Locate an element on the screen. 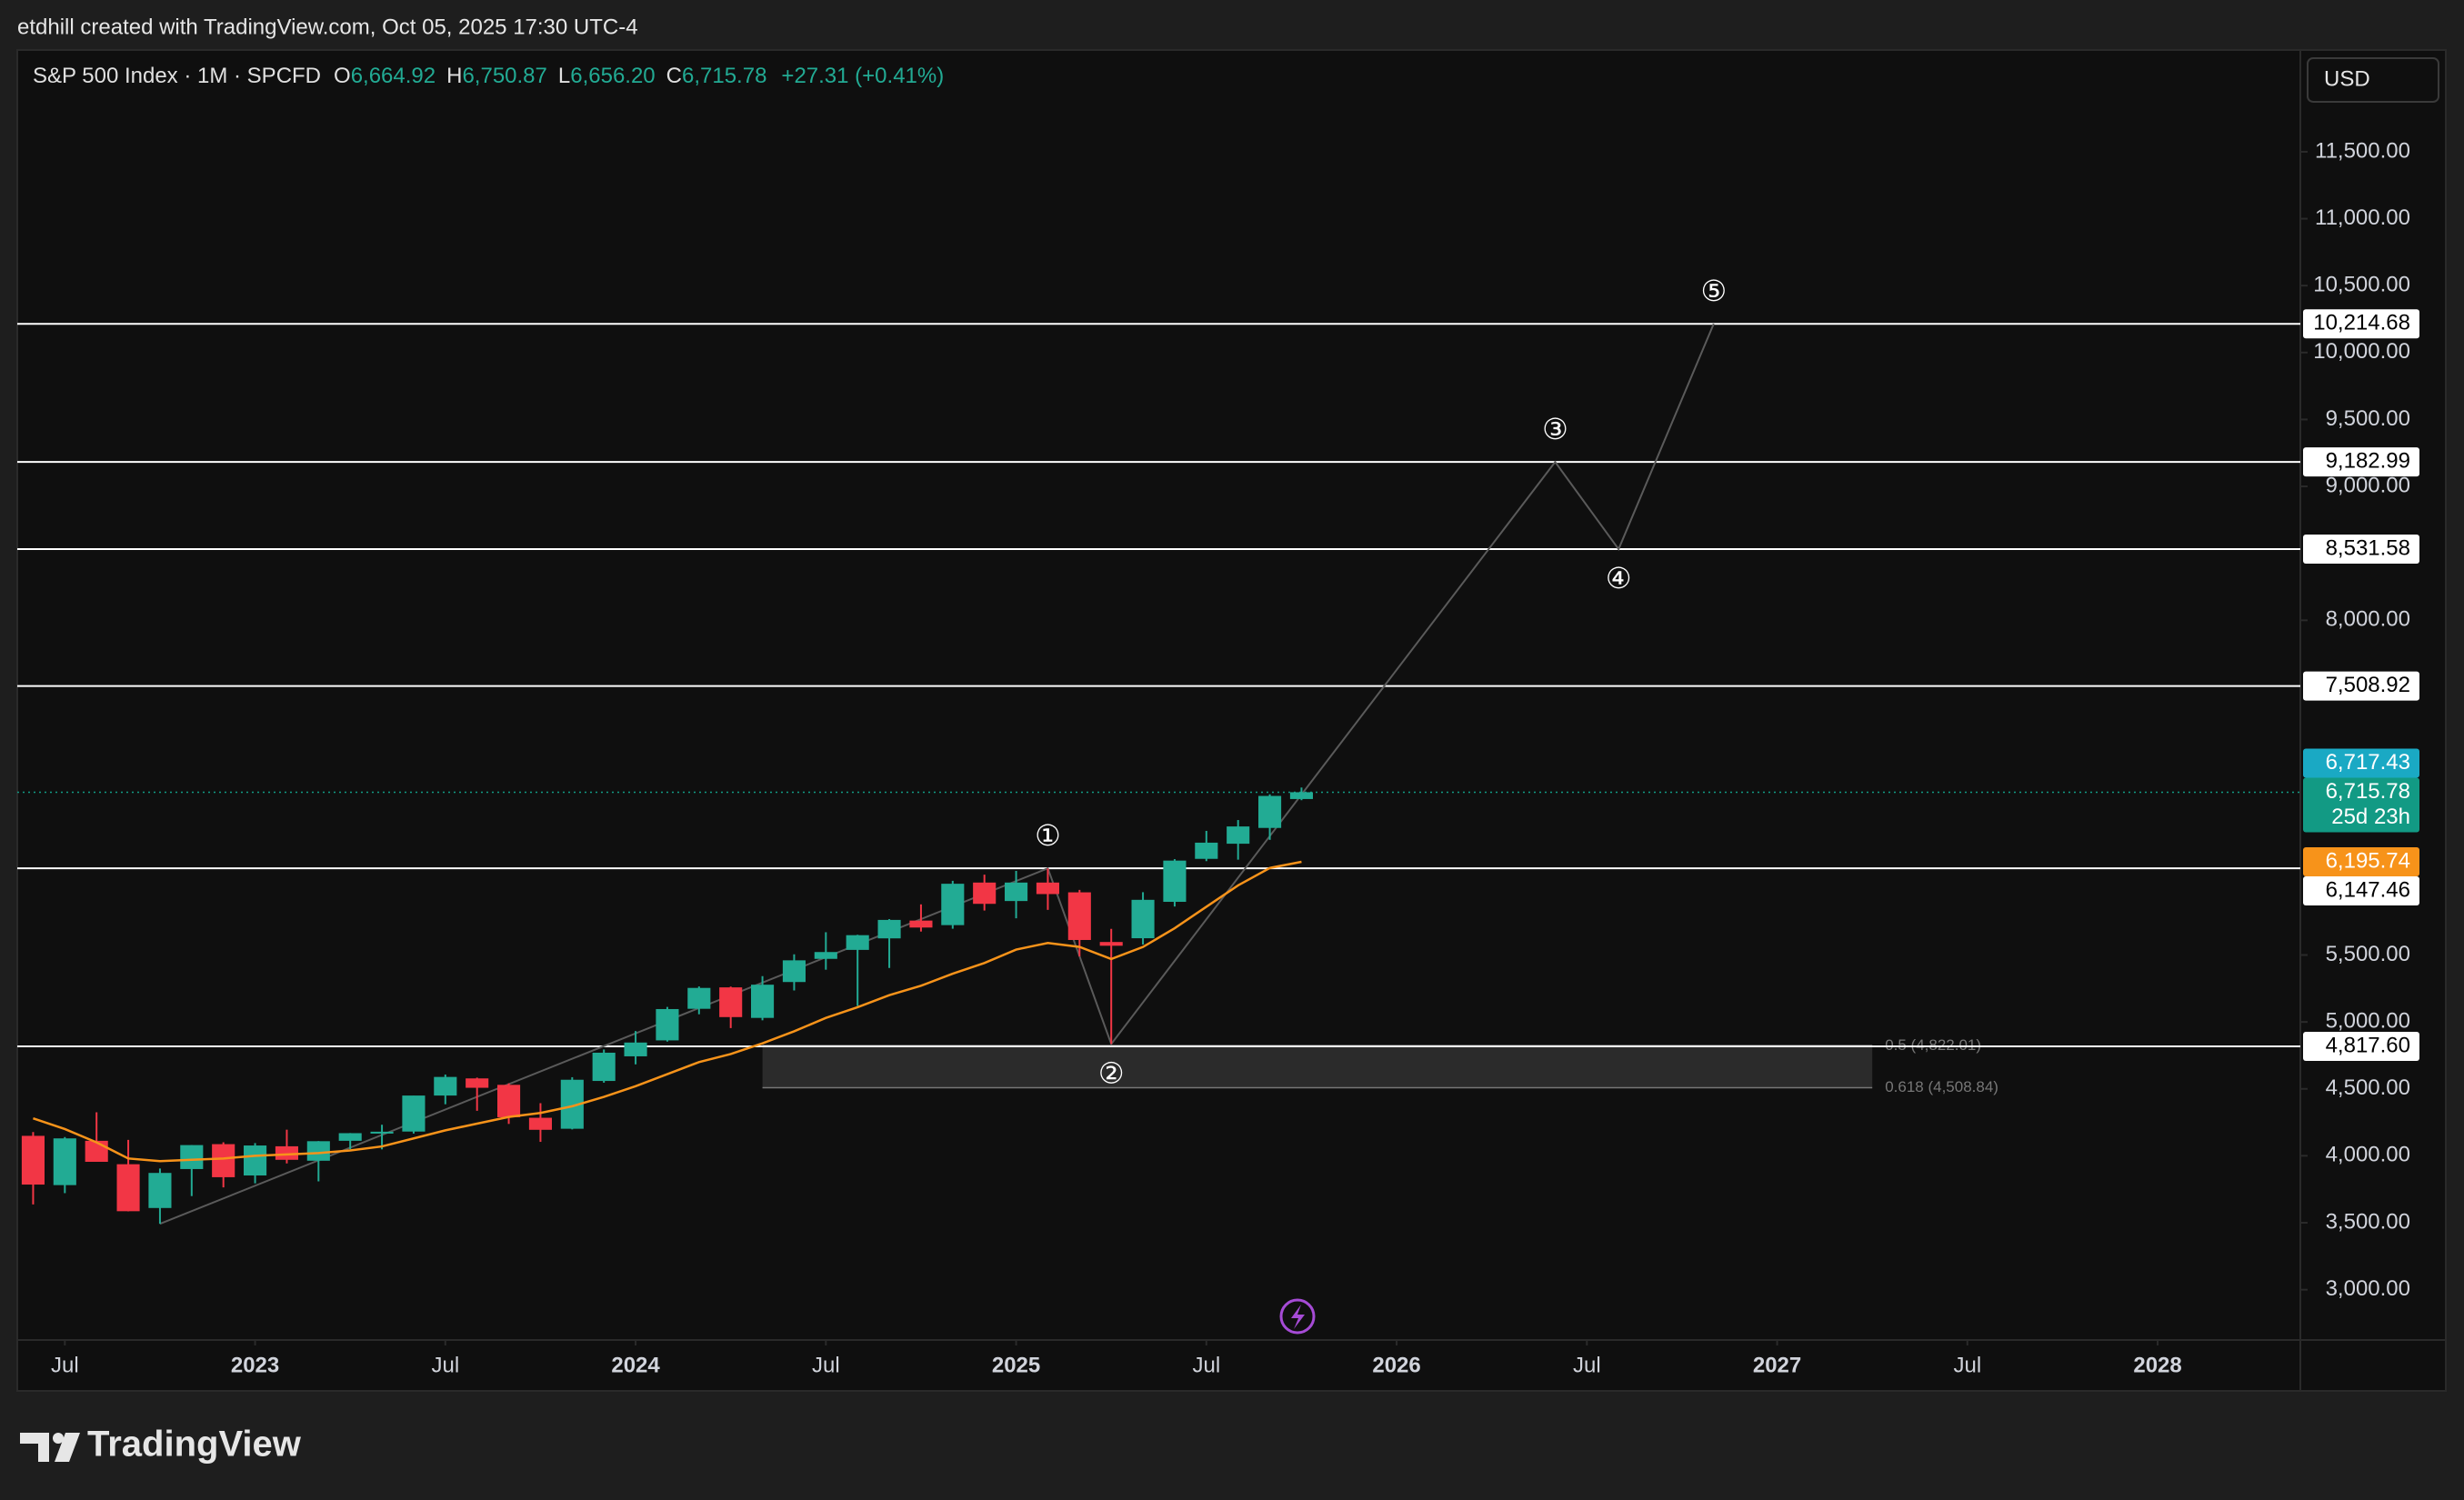 The width and height of the screenshot is (2464, 1500). price-label: 7,508.92 is located at coordinates (2368, 685).